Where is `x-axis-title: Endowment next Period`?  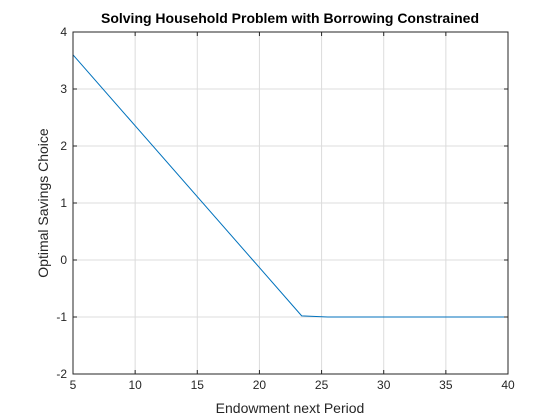 x-axis-title: Endowment next Period is located at coordinates (290, 408).